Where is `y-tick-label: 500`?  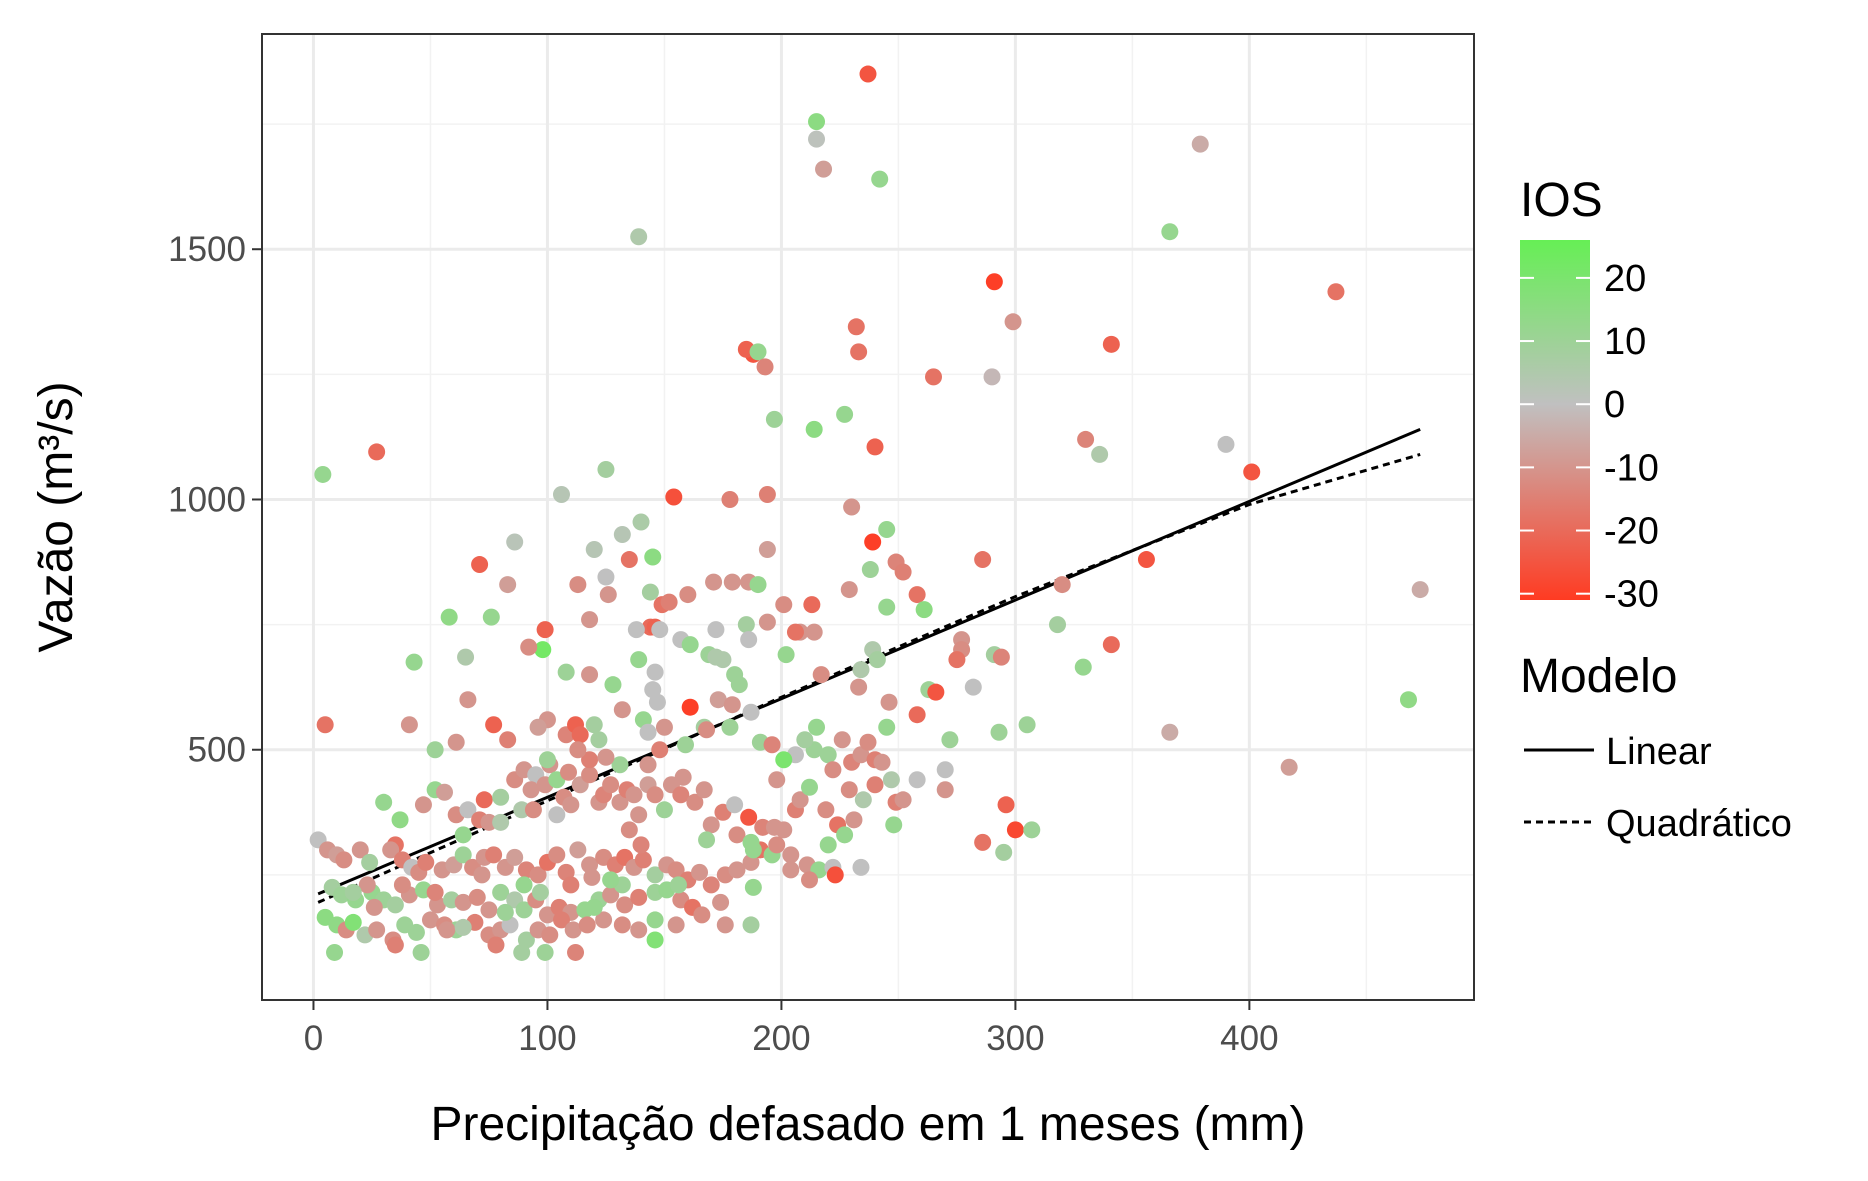 y-tick-label: 500 is located at coordinates (217, 750).